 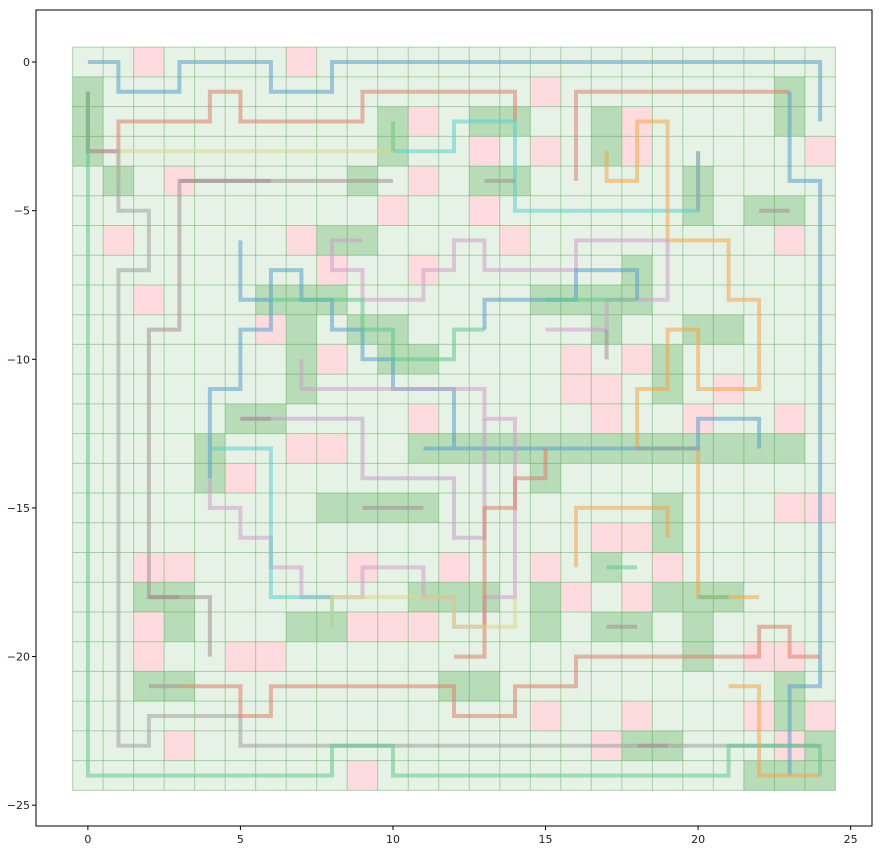 I want to click on y-tick-label: −20, so click(x=18, y=657).